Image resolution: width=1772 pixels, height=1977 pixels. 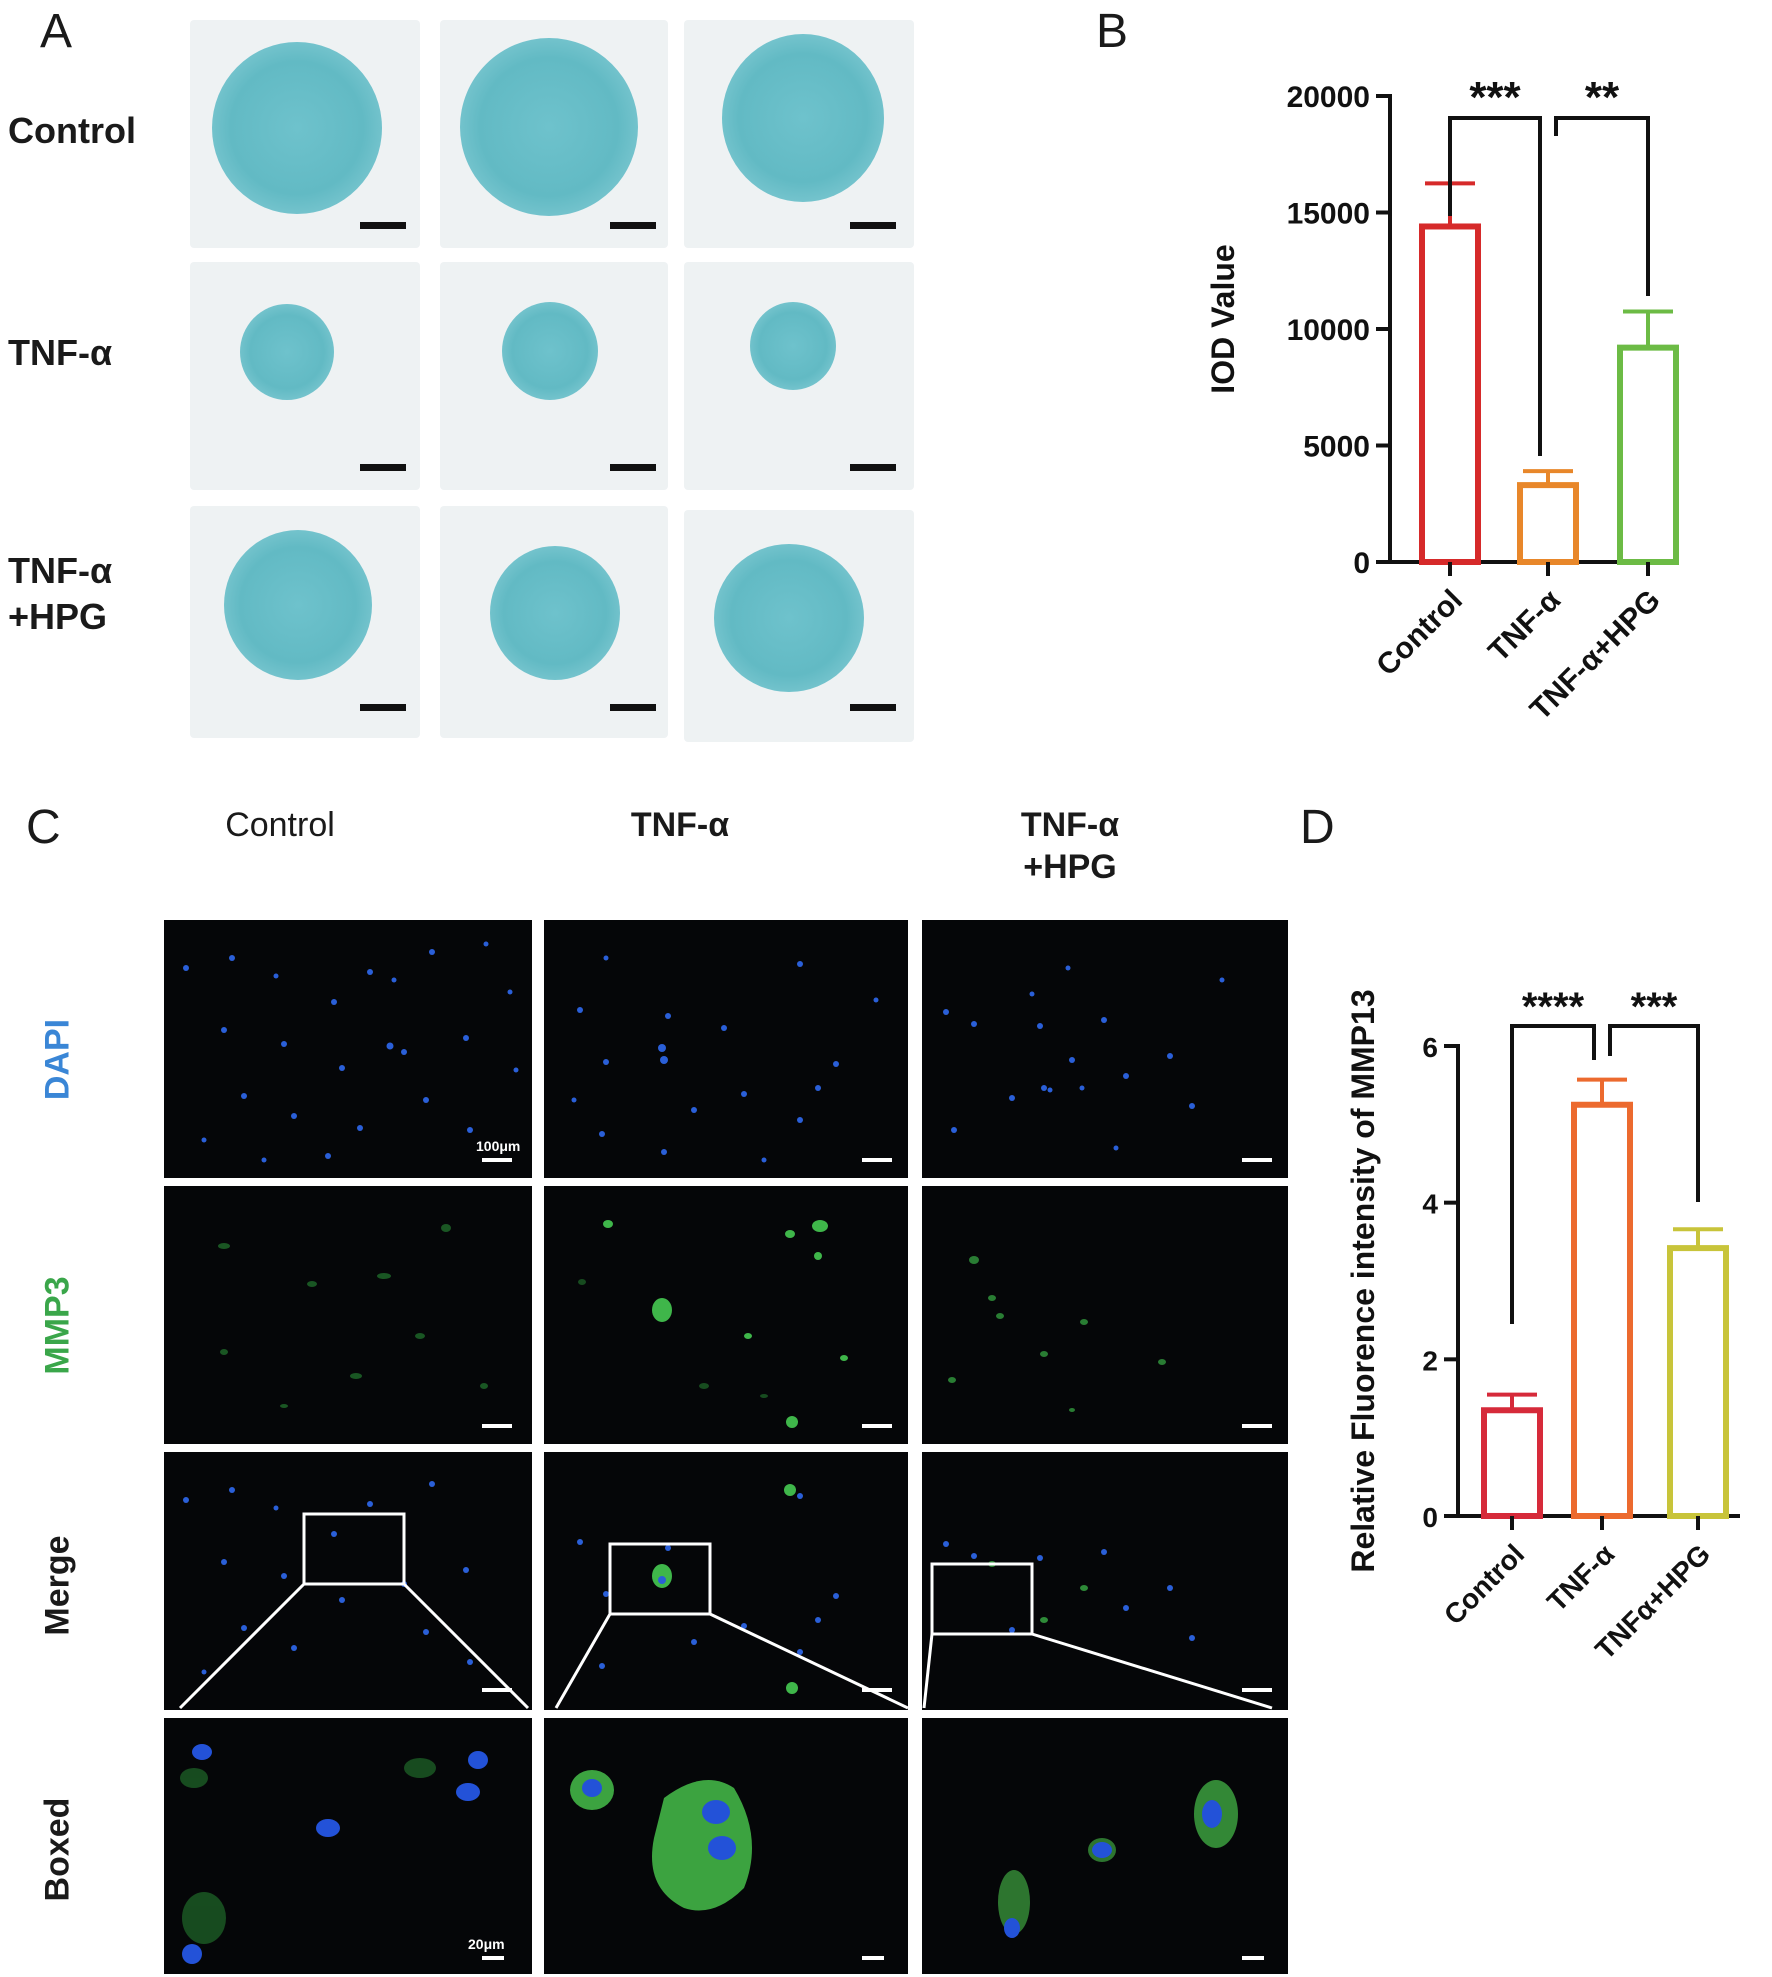 I want to click on column-label-control: Control, so click(x=280, y=825).